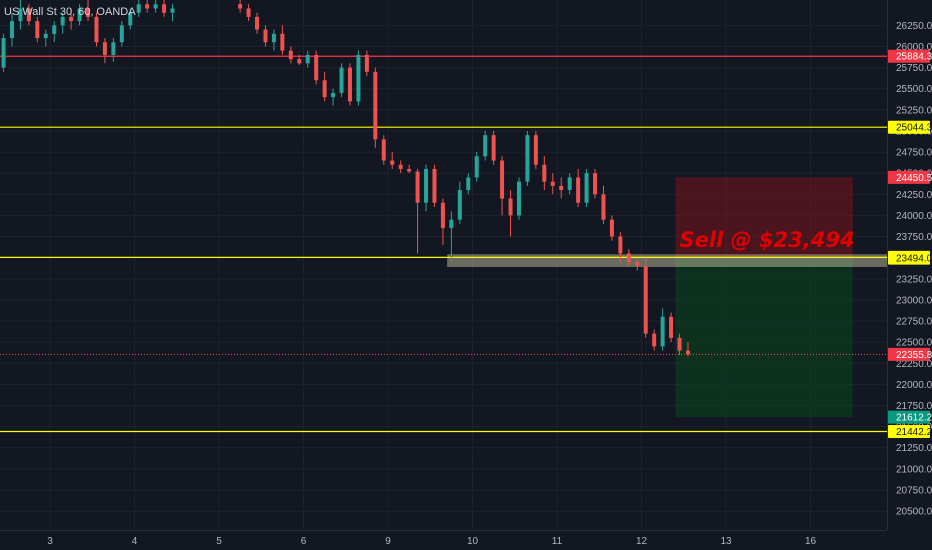 The width and height of the screenshot is (932, 550). Describe the element at coordinates (914, 47) in the screenshot. I see `price-tick-label: 26000.0` at that location.